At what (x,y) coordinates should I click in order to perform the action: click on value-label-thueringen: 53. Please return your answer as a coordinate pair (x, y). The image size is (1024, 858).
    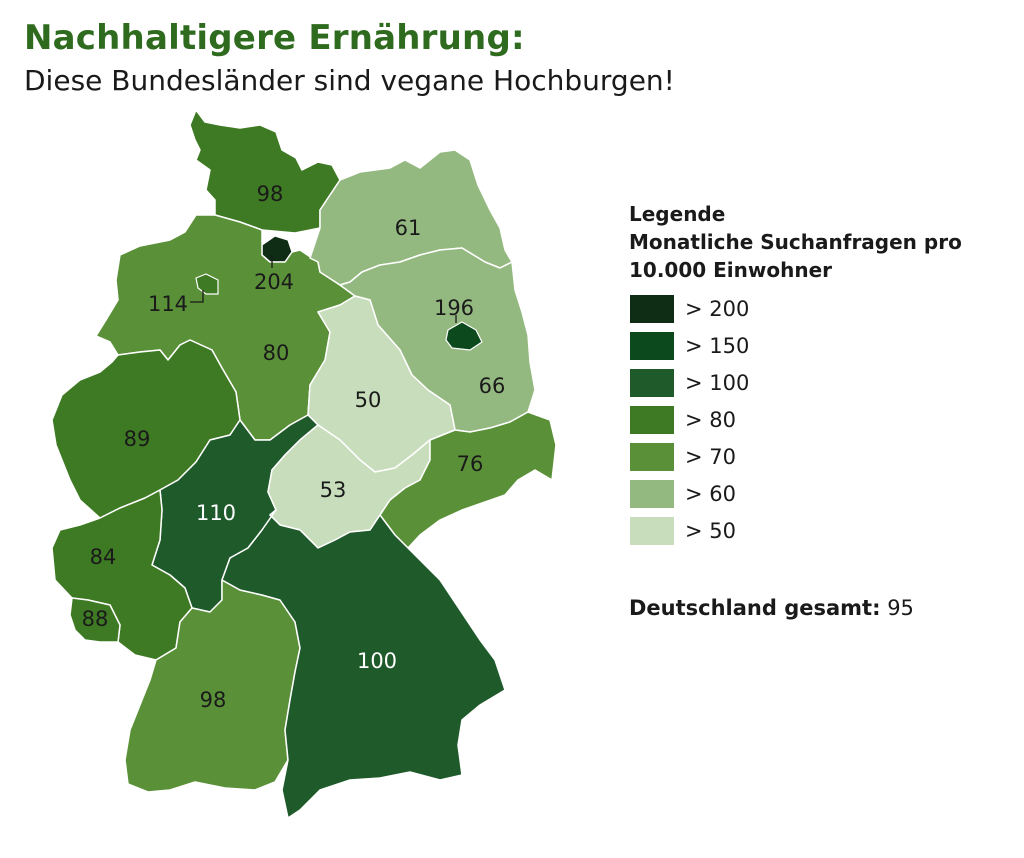
    Looking at the image, I should click on (333, 490).